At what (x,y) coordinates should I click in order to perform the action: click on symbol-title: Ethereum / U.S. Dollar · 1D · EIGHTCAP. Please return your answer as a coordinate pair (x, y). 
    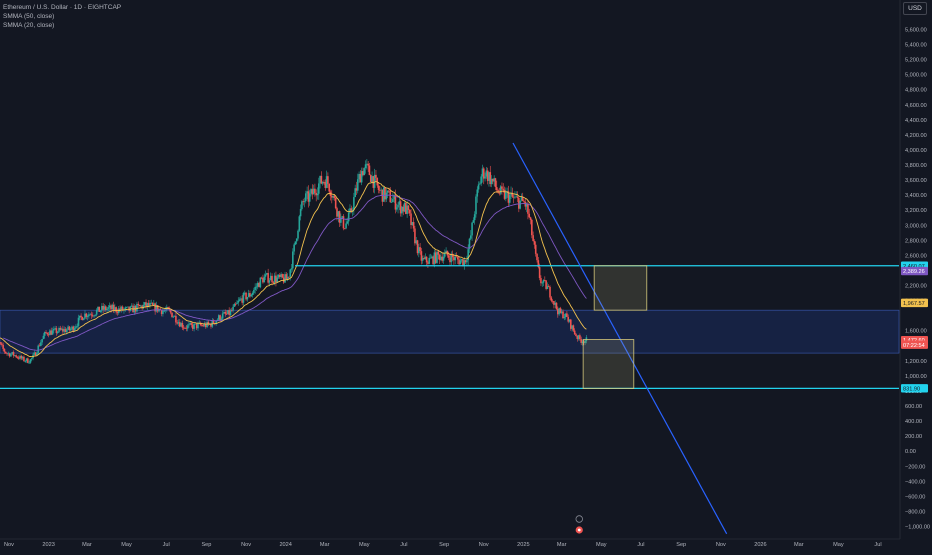
    Looking at the image, I should click on (62, 7).